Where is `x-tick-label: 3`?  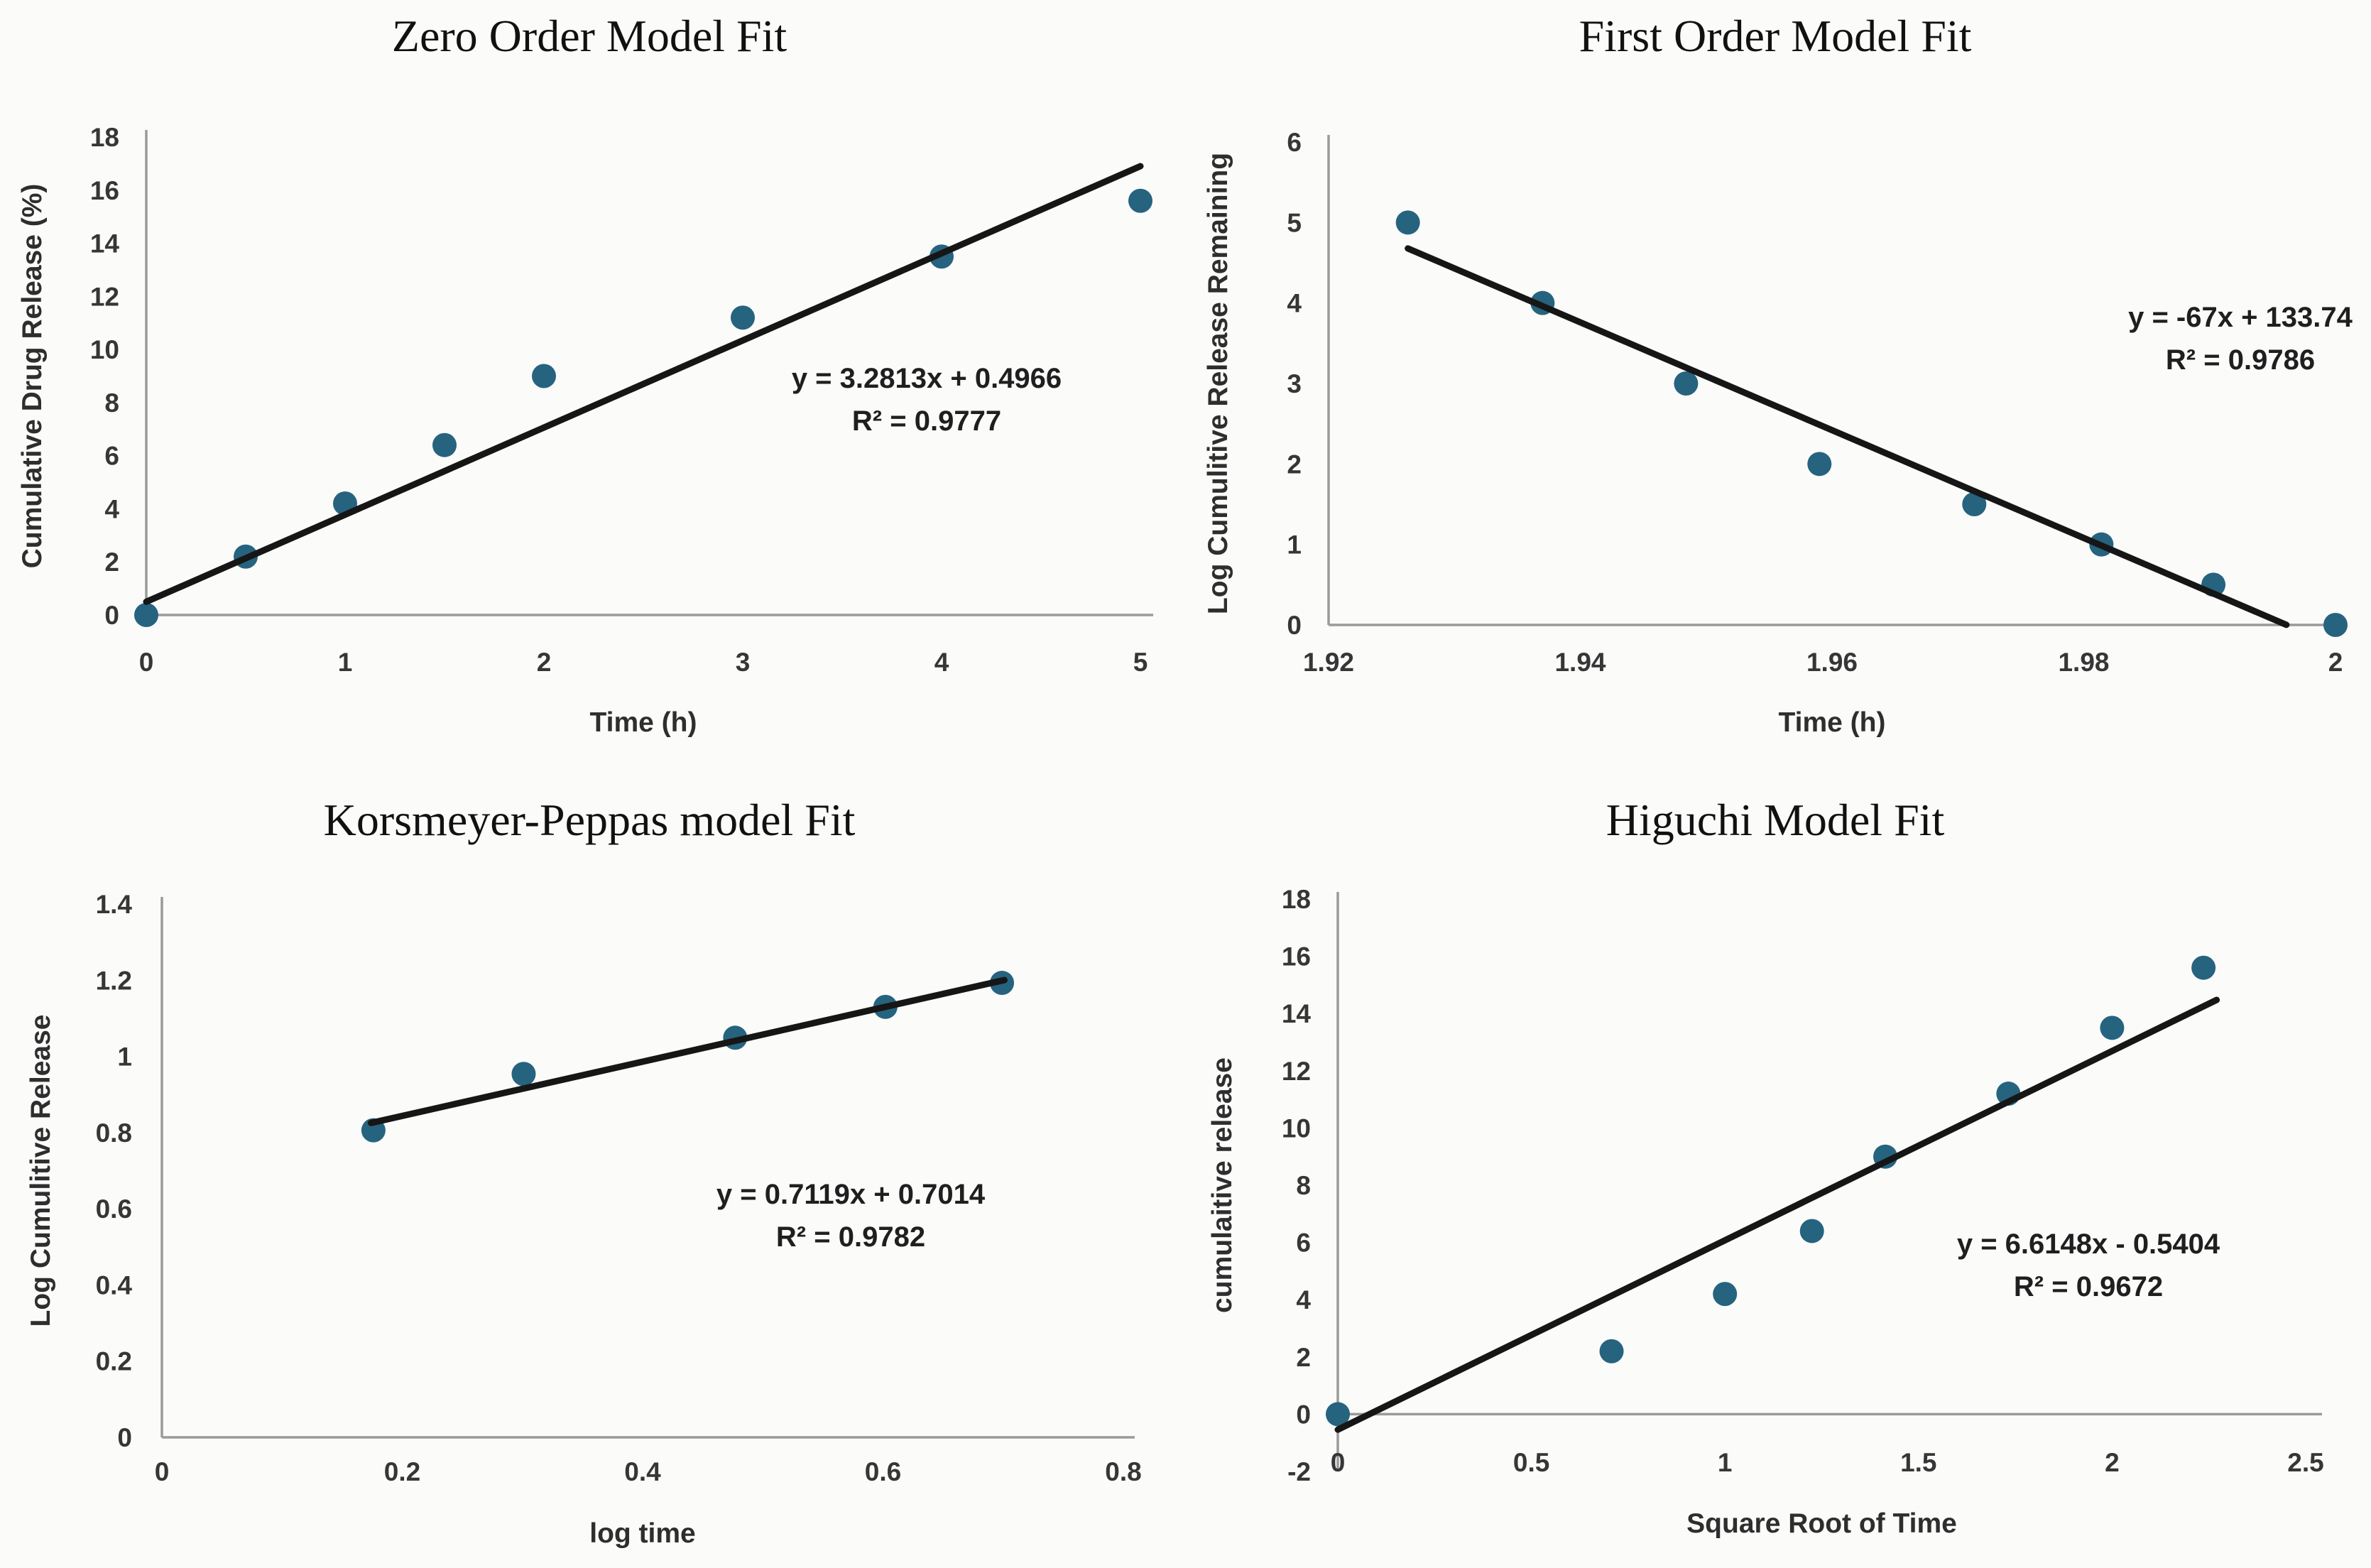
x-tick-label: 3 is located at coordinates (743, 663).